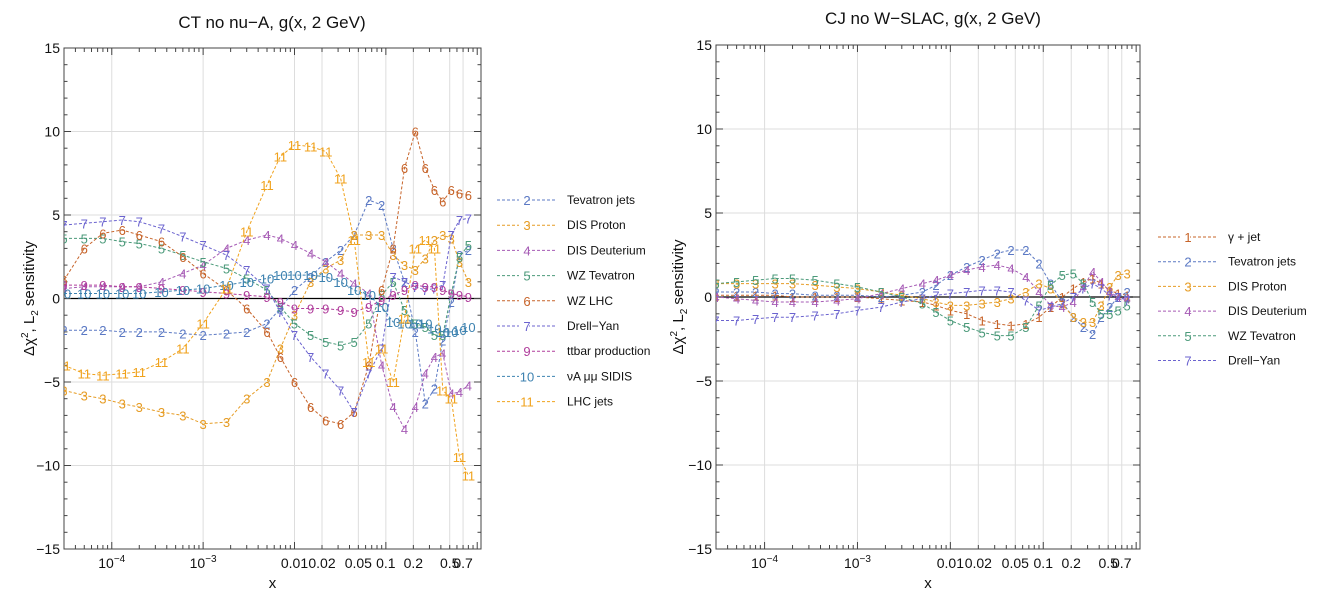  I want to click on x-tick-label: 0.5, so click(1108, 563).